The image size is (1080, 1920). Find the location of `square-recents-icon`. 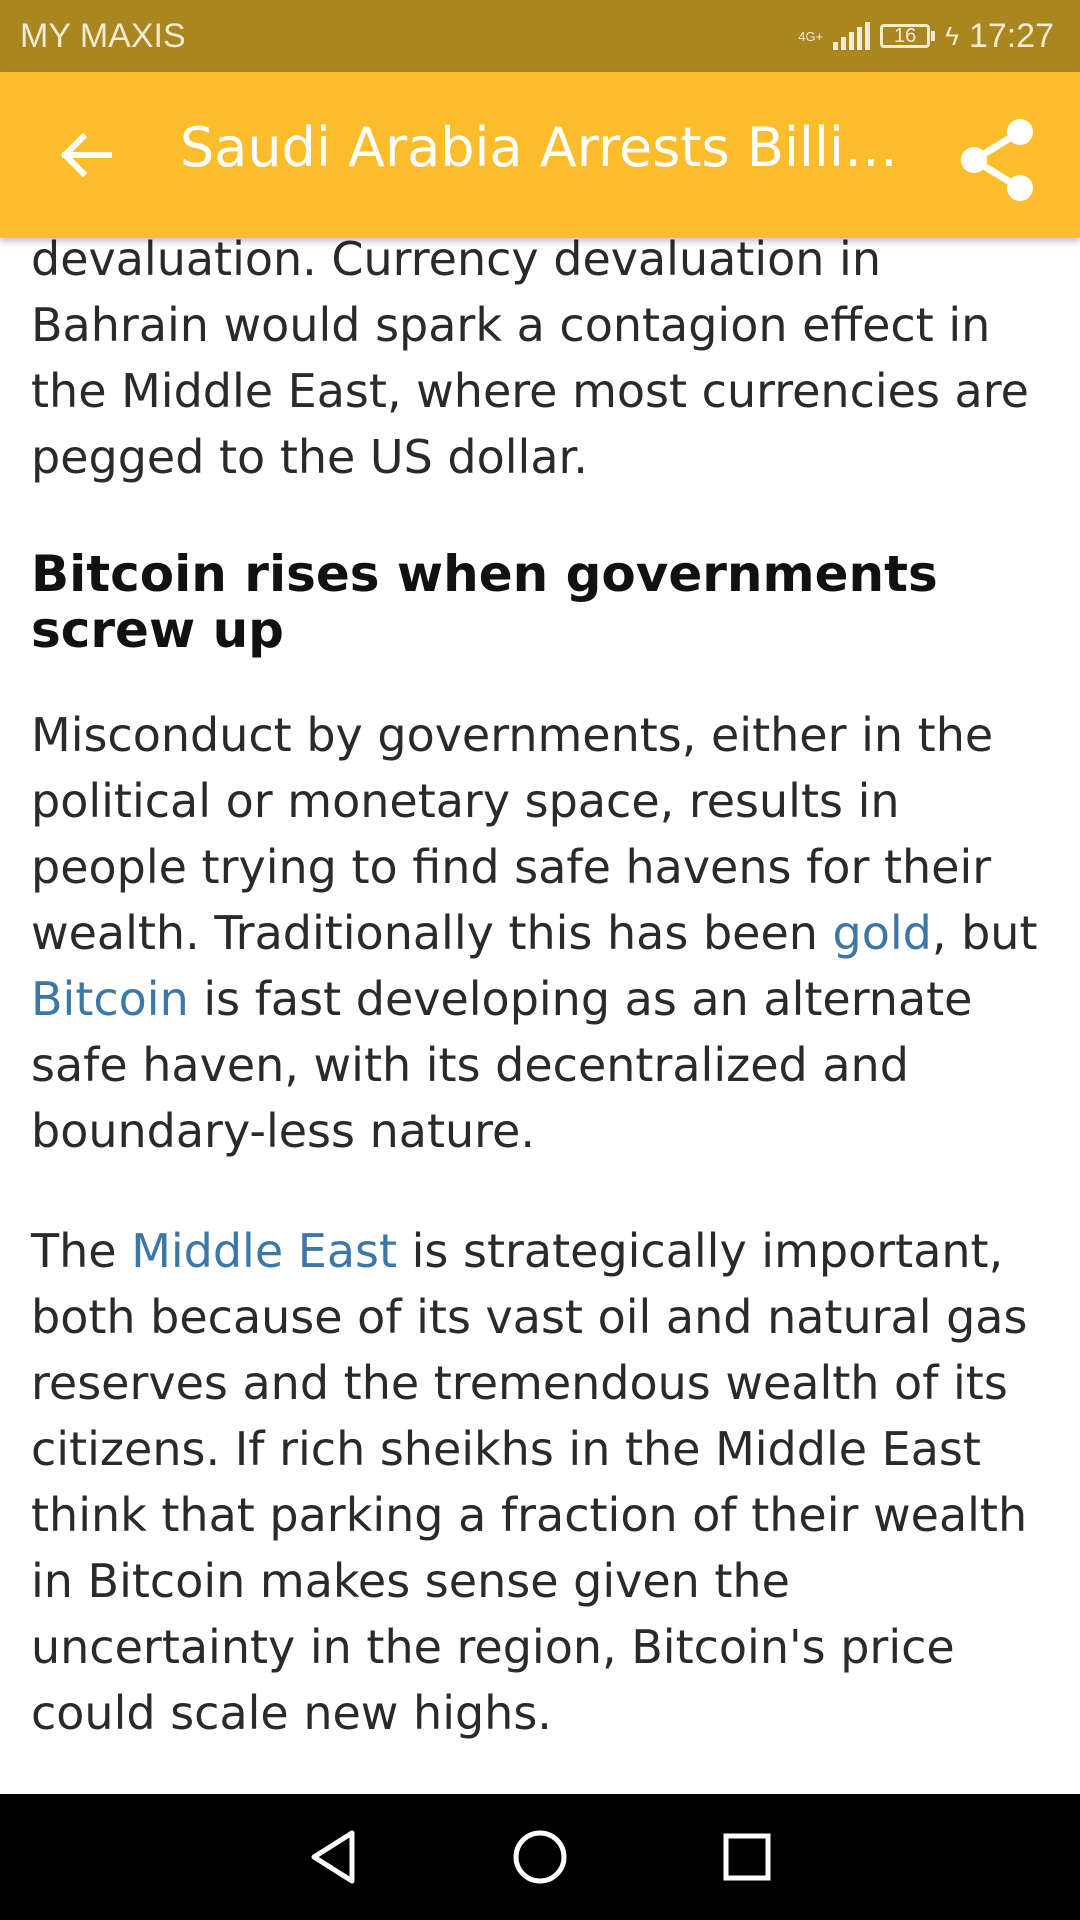

square-recents-icon is located at coordinates (747, 1857).